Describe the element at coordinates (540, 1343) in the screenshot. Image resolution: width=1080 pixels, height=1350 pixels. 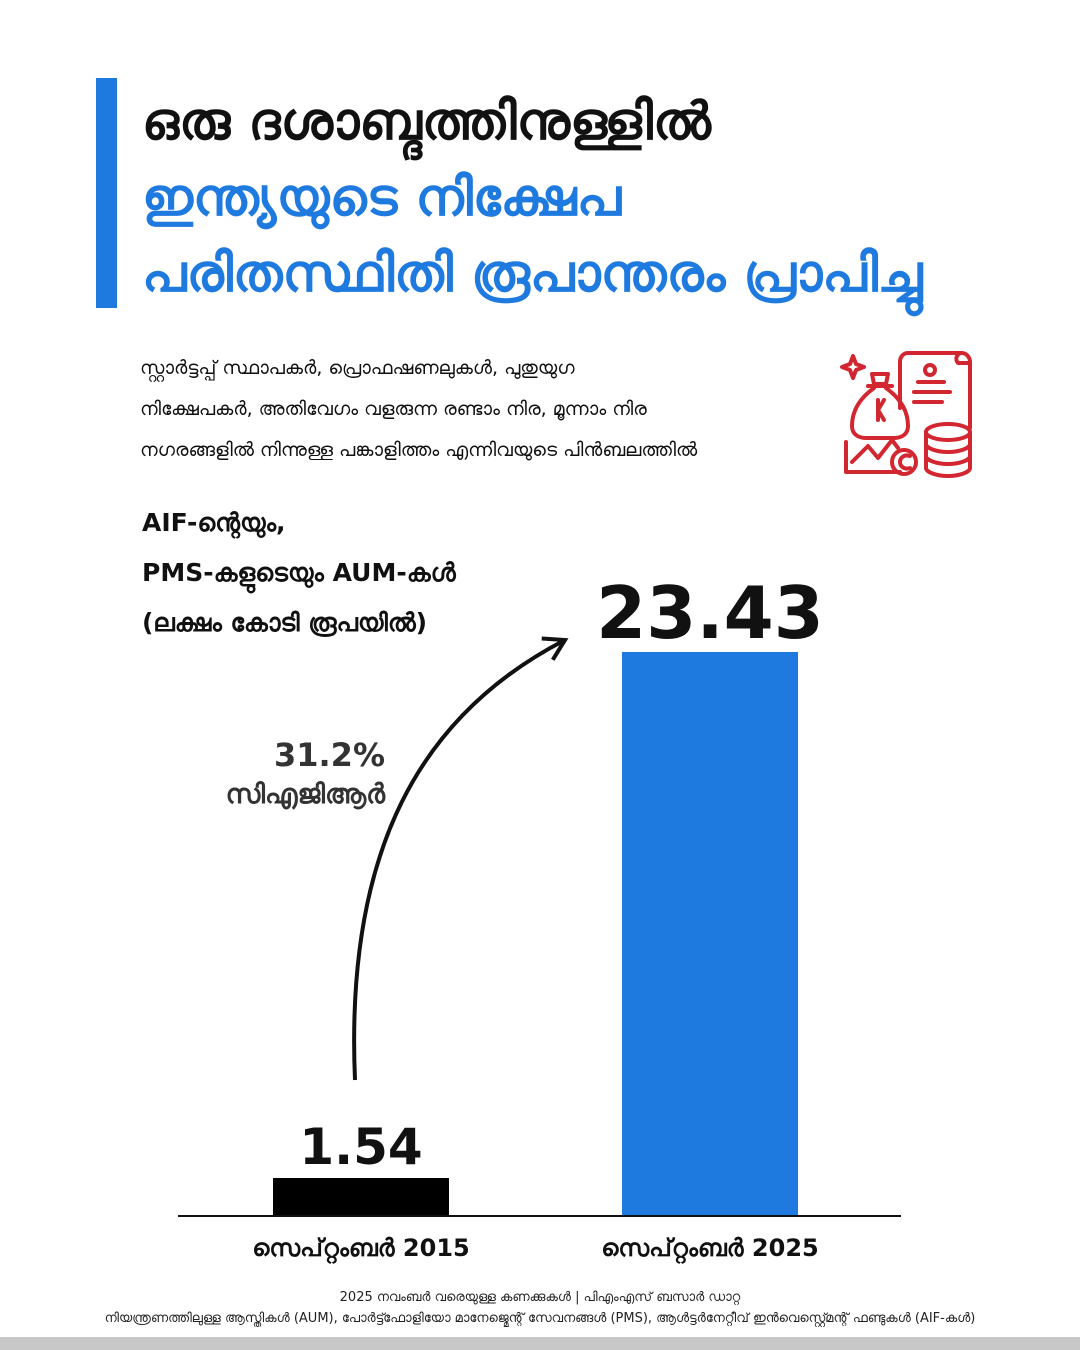
I see `bottom-strip` at that location.